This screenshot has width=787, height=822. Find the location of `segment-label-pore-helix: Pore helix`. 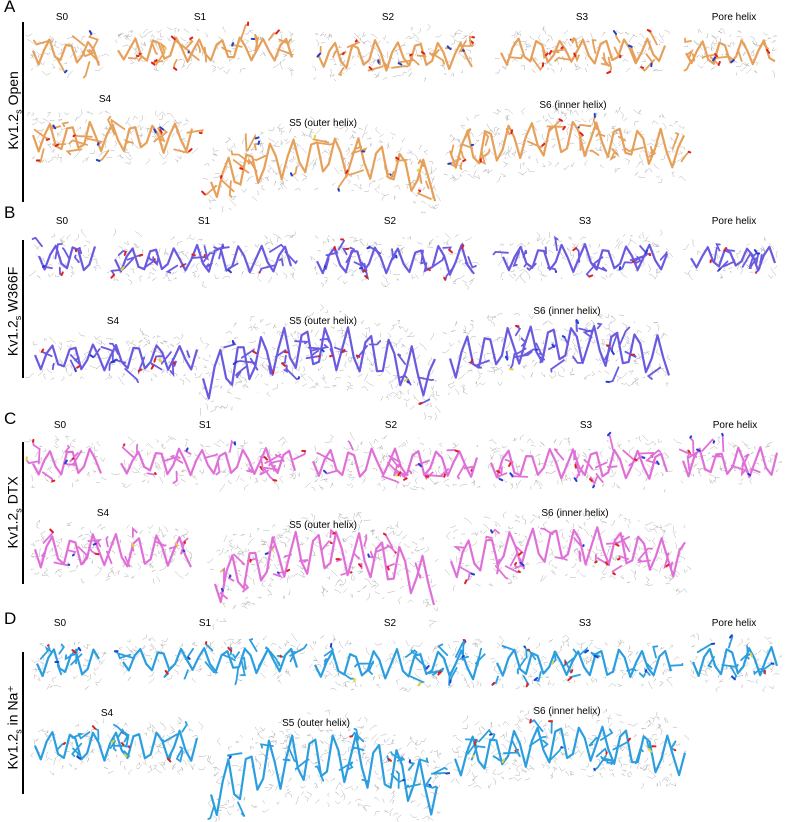

segment-label-pore-helix: Pore helix is located at coordinates (734, 221).